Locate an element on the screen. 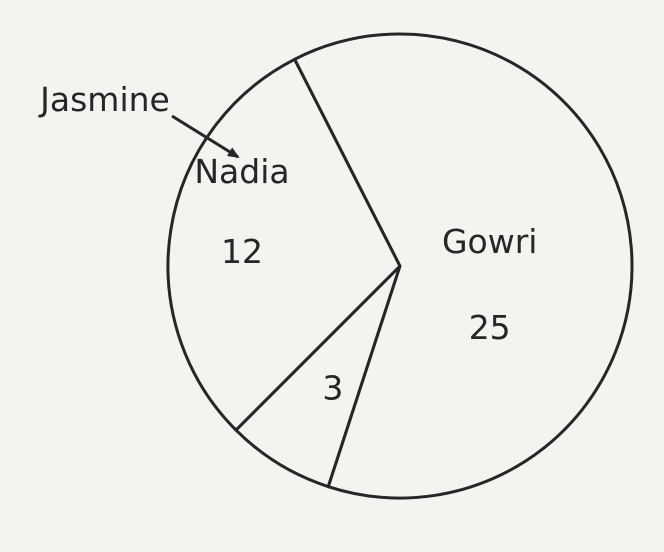  slice-label-jasmine: Jasmine is located at coordinates (104, 99).